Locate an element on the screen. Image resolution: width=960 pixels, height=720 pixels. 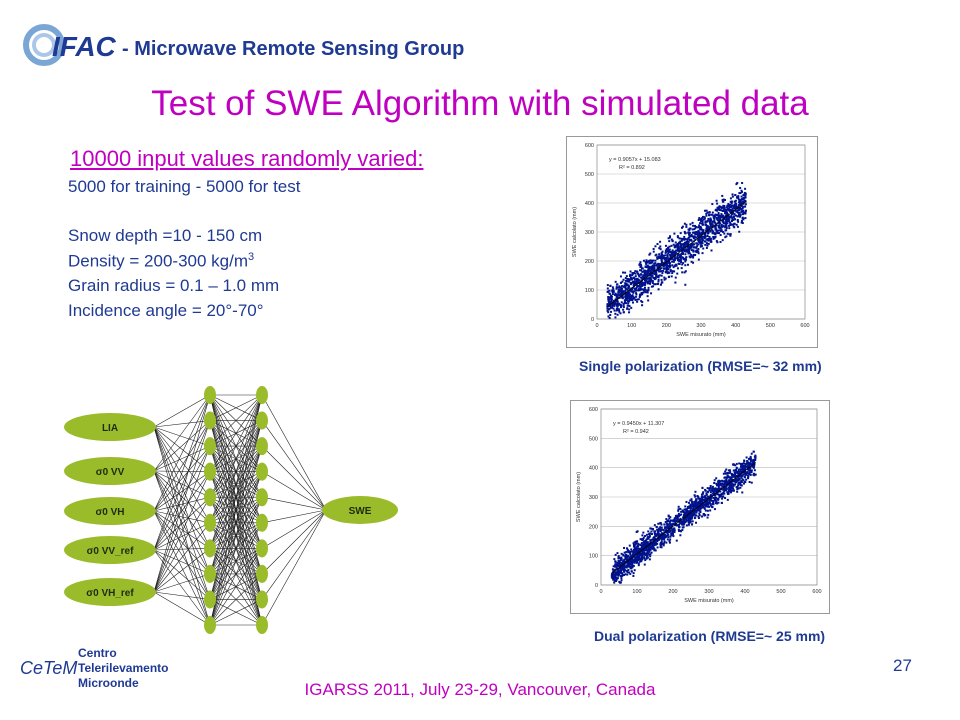
x-tick-label: 300 is located at coordinates (708, 592).